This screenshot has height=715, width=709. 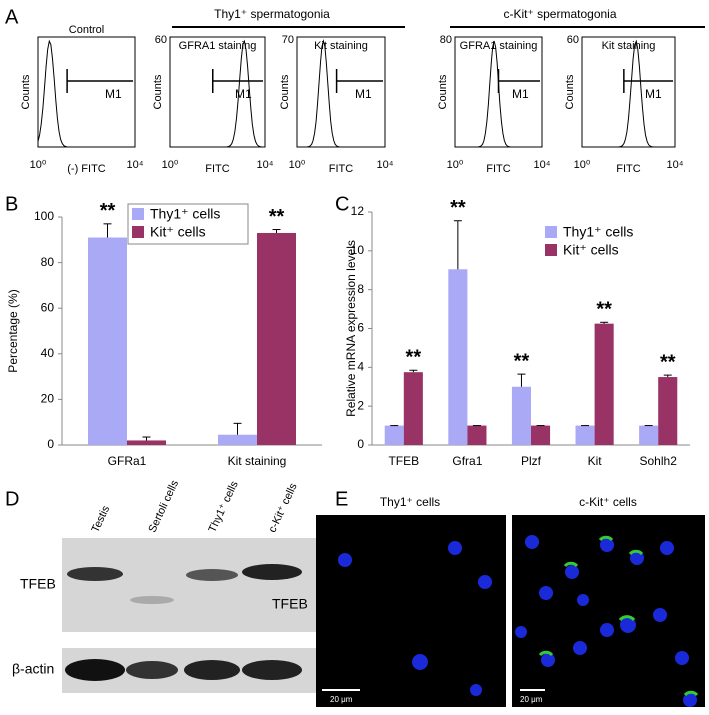 What do you see at coordinates (467, 461) in the screenshot?
I see `x-tick-label: Gfra1` at bounding box center [467, 461].